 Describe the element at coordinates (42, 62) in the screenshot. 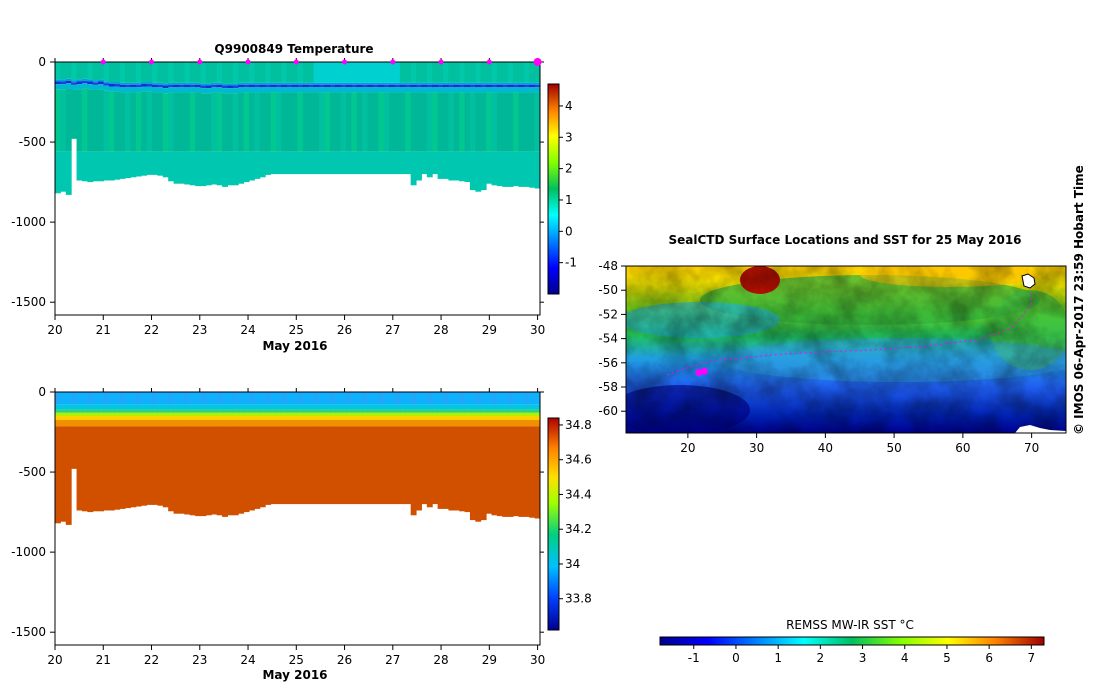

I see `y-tick-label: 0` at that location.